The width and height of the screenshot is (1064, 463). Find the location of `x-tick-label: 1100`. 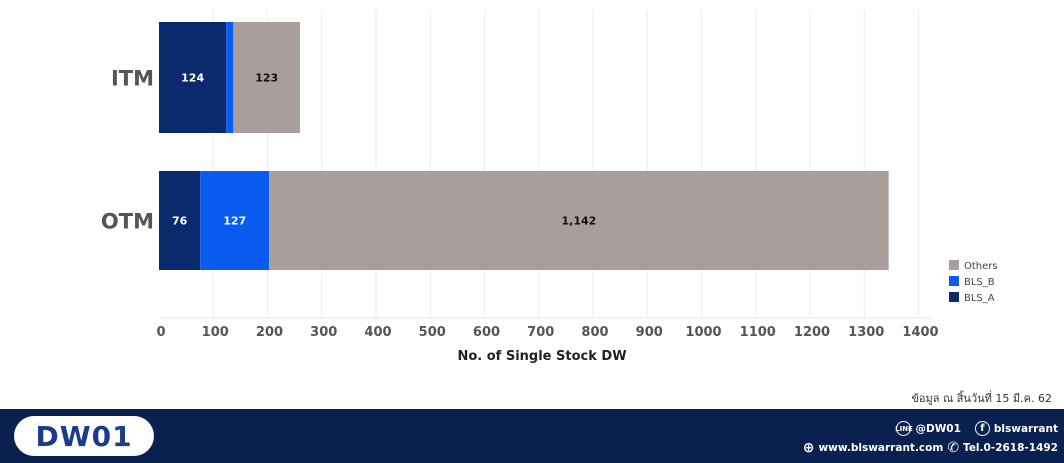

x-tick-label: 1100 is located at coordinates (758, 332).